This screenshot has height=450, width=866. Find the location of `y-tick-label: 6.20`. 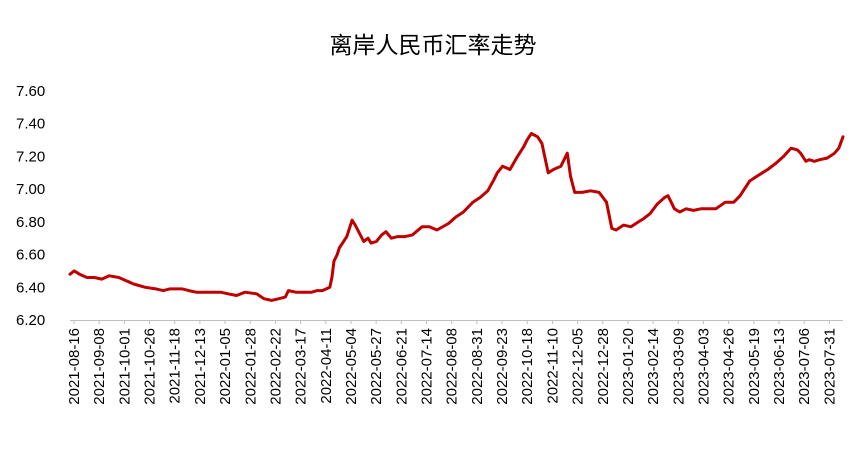

y-tick-label: 6.20 is located at coordinates (30, 320).